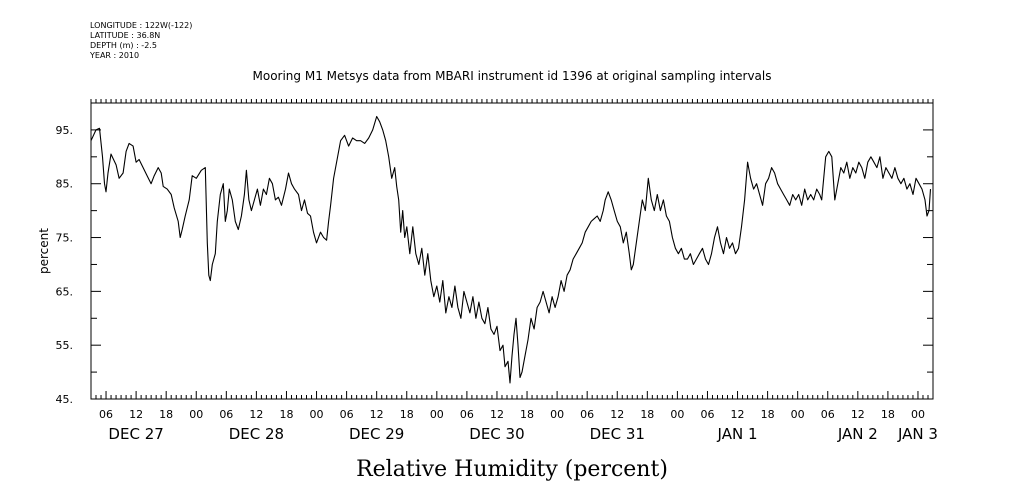 This screenshot has width=1009, height=504. I want to click on x-axis-label: Relative Humidity (percent), so click(512, 469).